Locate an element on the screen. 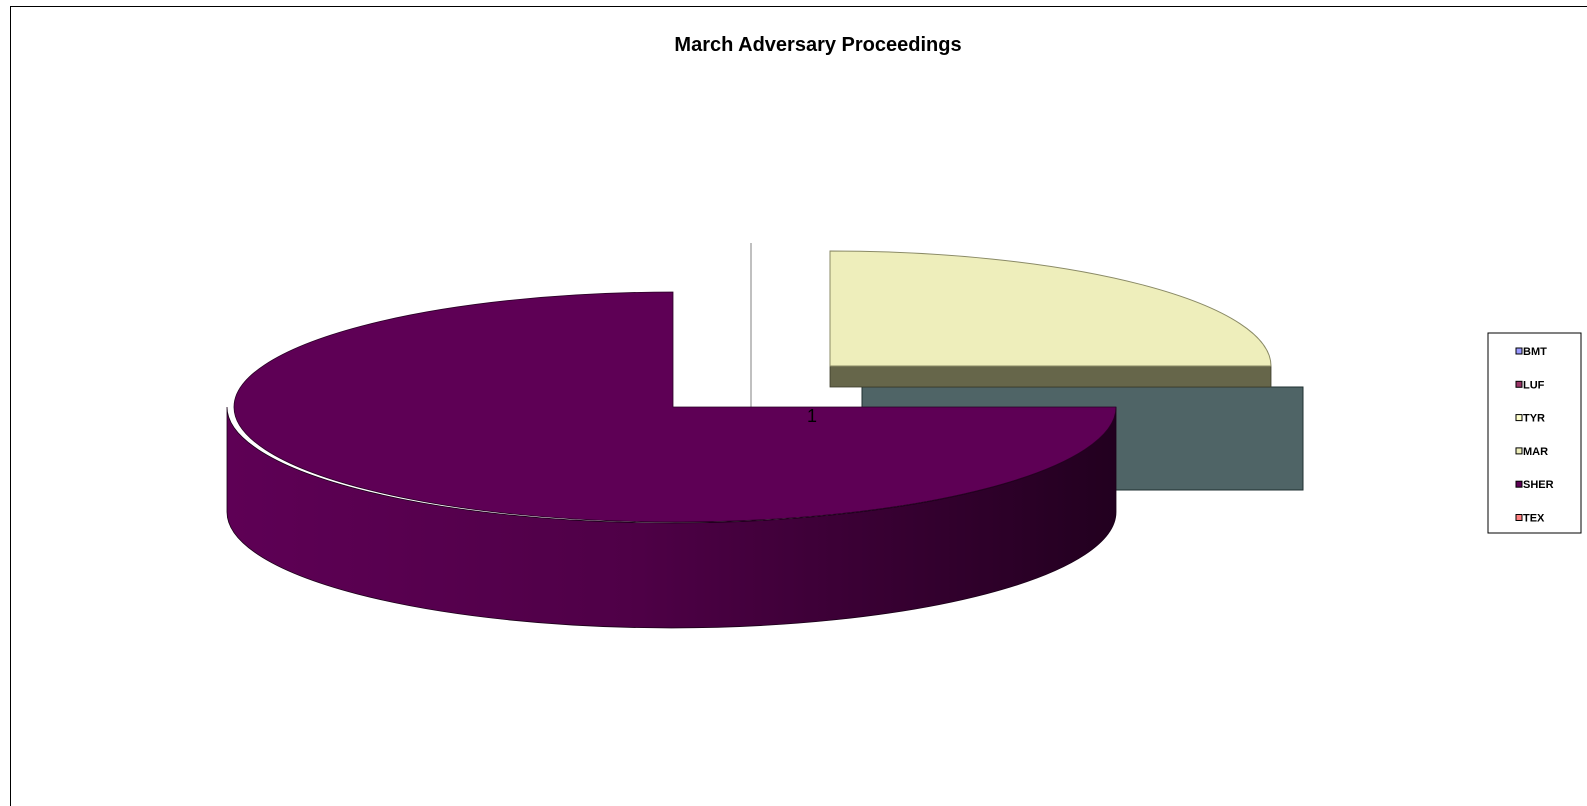  legend-swatch-mar is located at coordinates (1519, 451).